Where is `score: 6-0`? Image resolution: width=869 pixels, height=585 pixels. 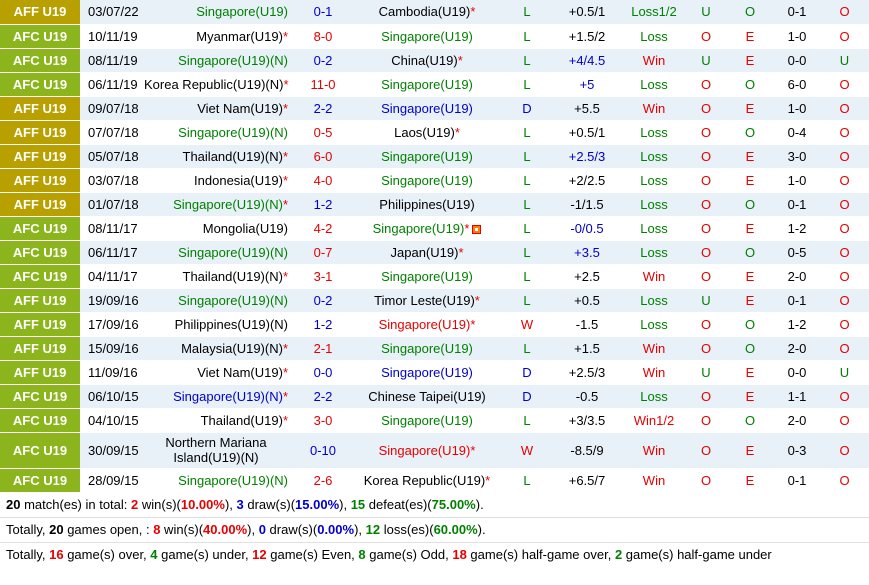 score: 6-0 is located at coordinates (323, 156).